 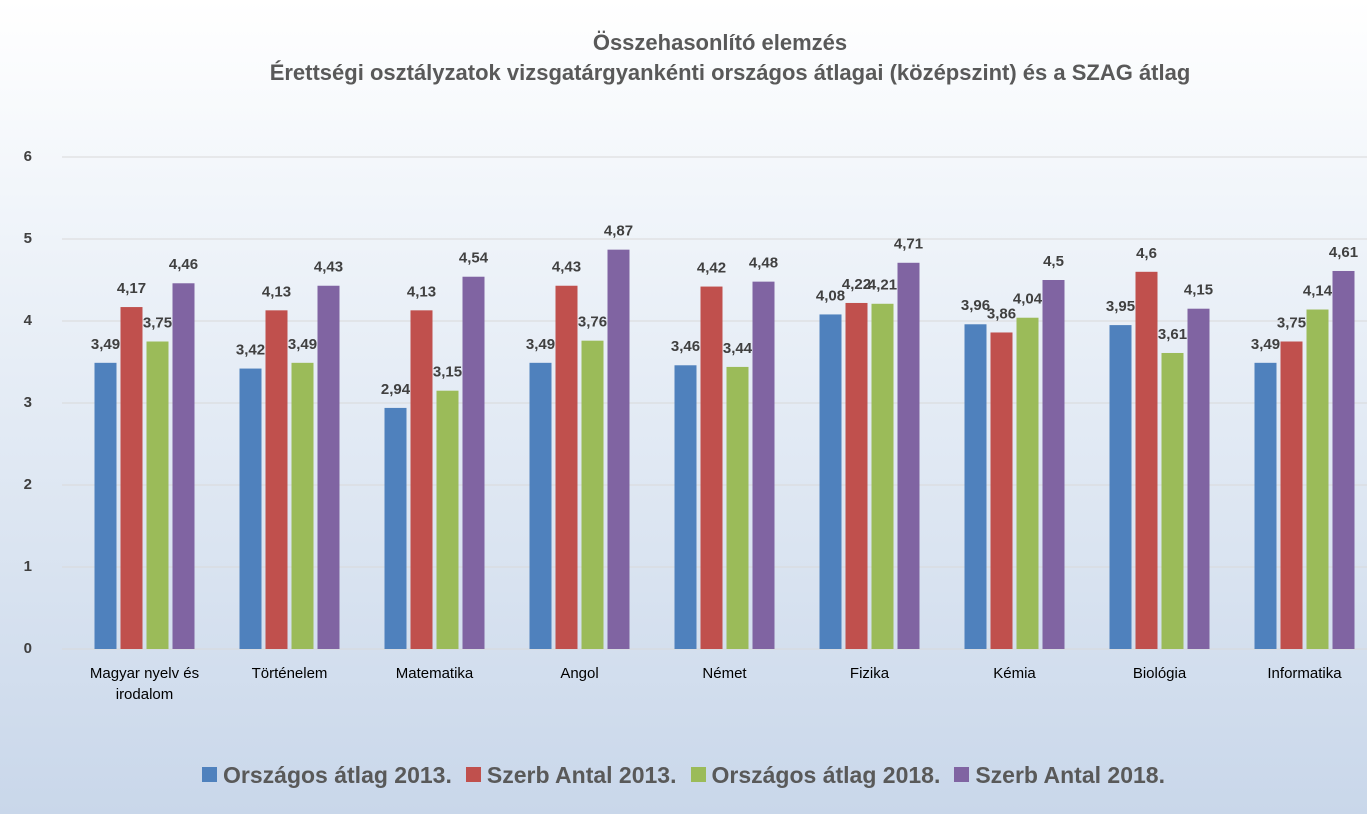 What do you see at coordinates (1053, 261) in the screenshot?
I see `data-label: 4,5` at bounding box center [1053, 261].